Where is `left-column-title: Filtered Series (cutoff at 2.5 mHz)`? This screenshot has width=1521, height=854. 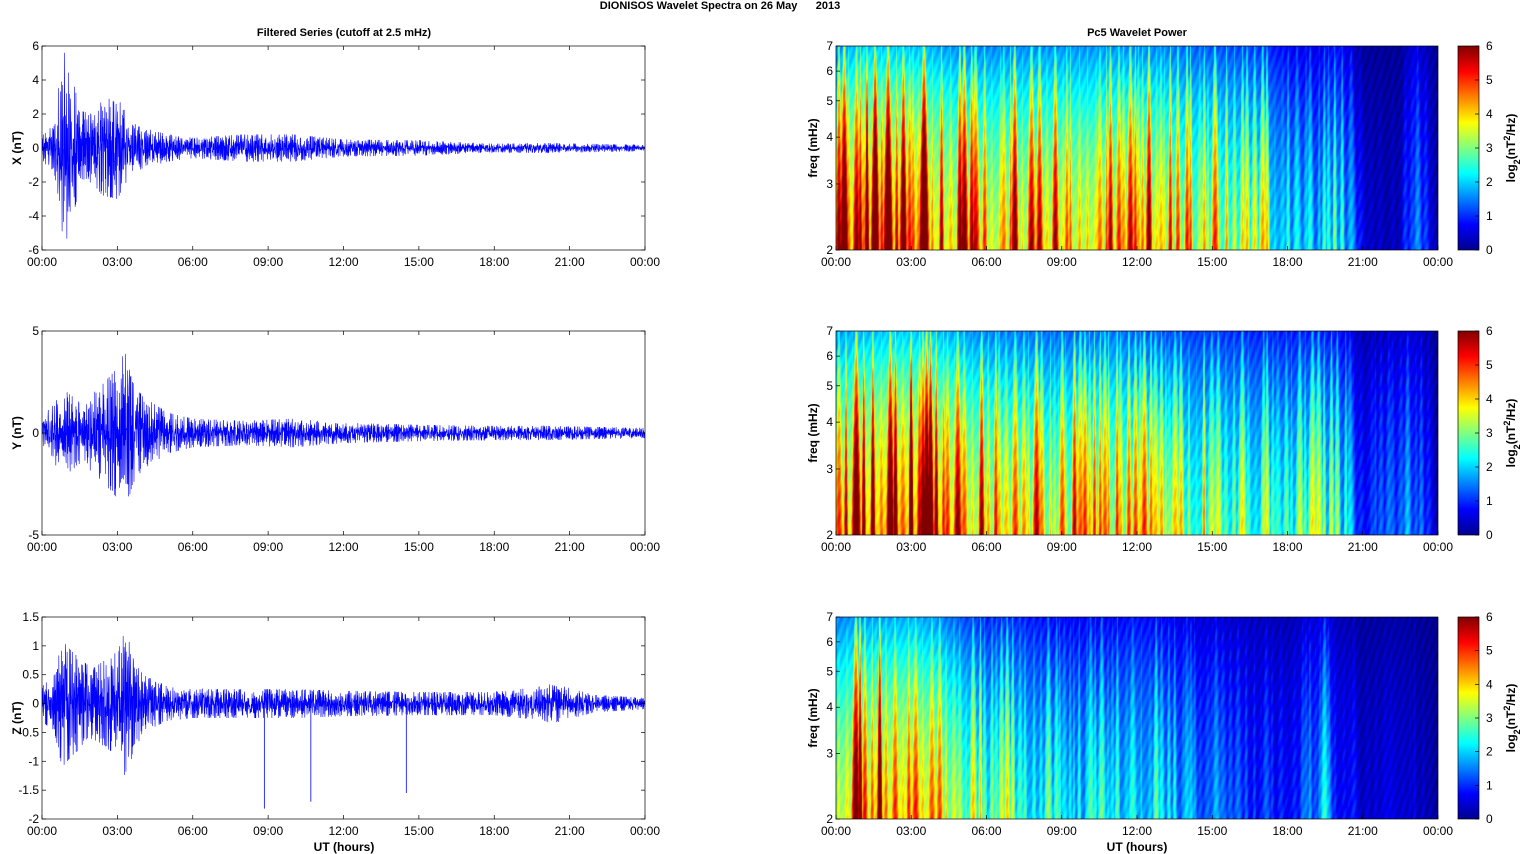 left-column-title: Filtered Series (cutoff at 2.5 mHz) is located at coordinates (344, 33).